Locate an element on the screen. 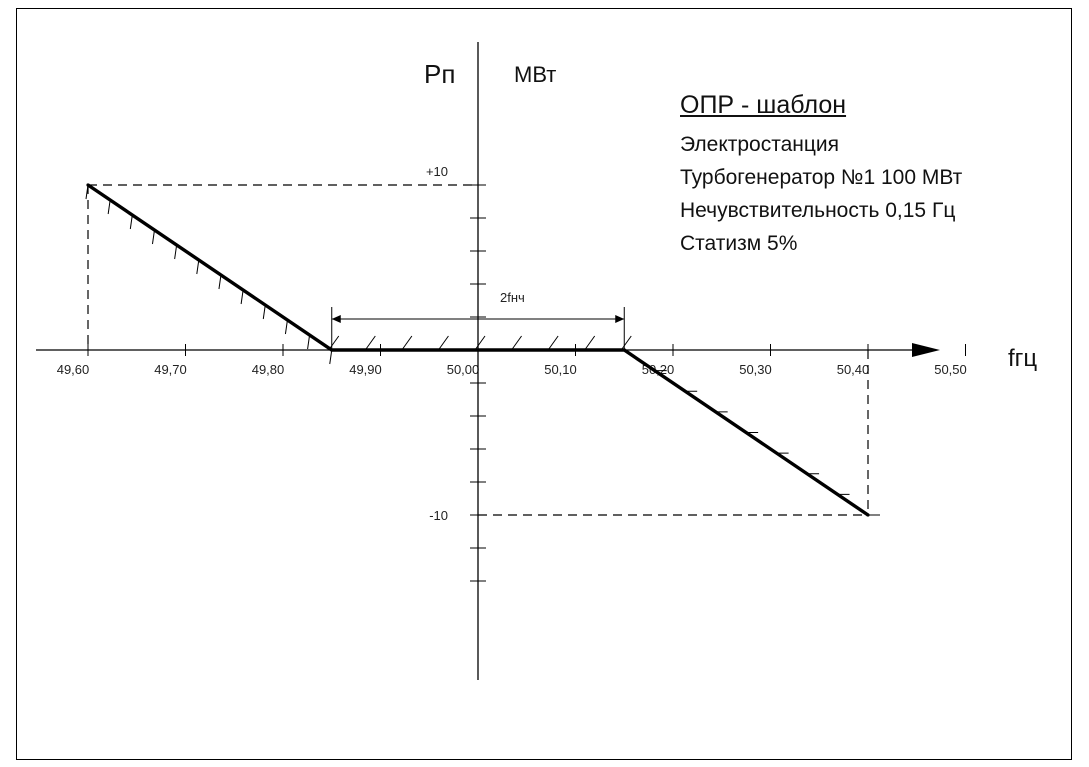  x-tick-label: 50,30 is located at coordinates (755, 369).